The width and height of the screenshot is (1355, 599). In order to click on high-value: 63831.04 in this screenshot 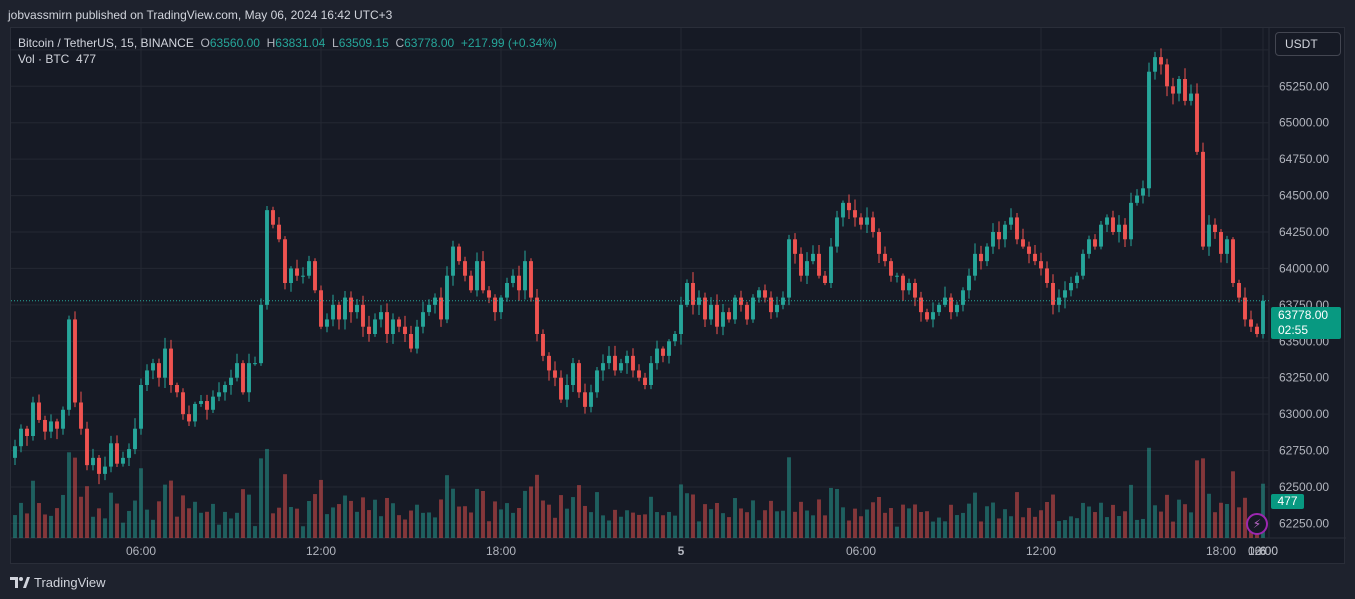, I will do `click(300, 43)`.